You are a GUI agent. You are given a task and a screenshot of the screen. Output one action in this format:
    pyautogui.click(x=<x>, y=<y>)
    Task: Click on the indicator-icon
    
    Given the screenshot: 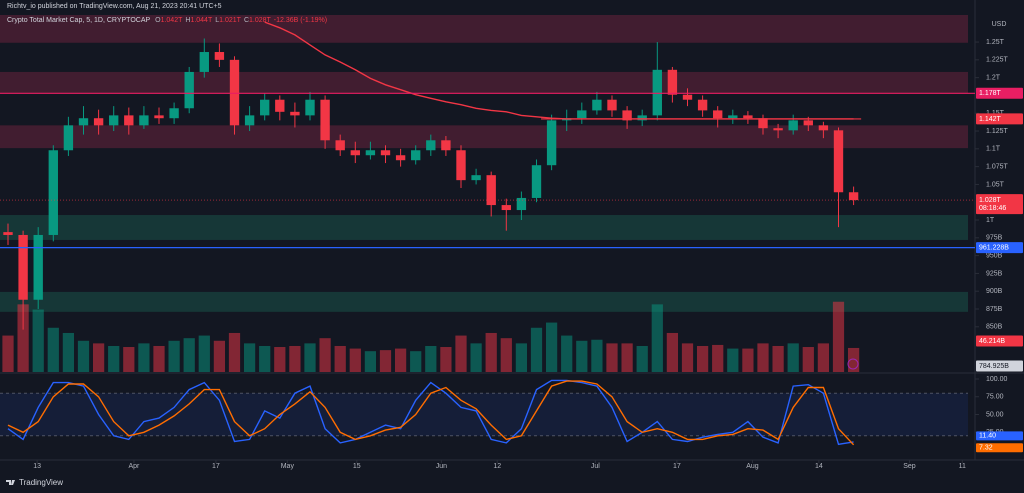 What is the action you would take?
    pyautogui.click(x=853, y=364)
    